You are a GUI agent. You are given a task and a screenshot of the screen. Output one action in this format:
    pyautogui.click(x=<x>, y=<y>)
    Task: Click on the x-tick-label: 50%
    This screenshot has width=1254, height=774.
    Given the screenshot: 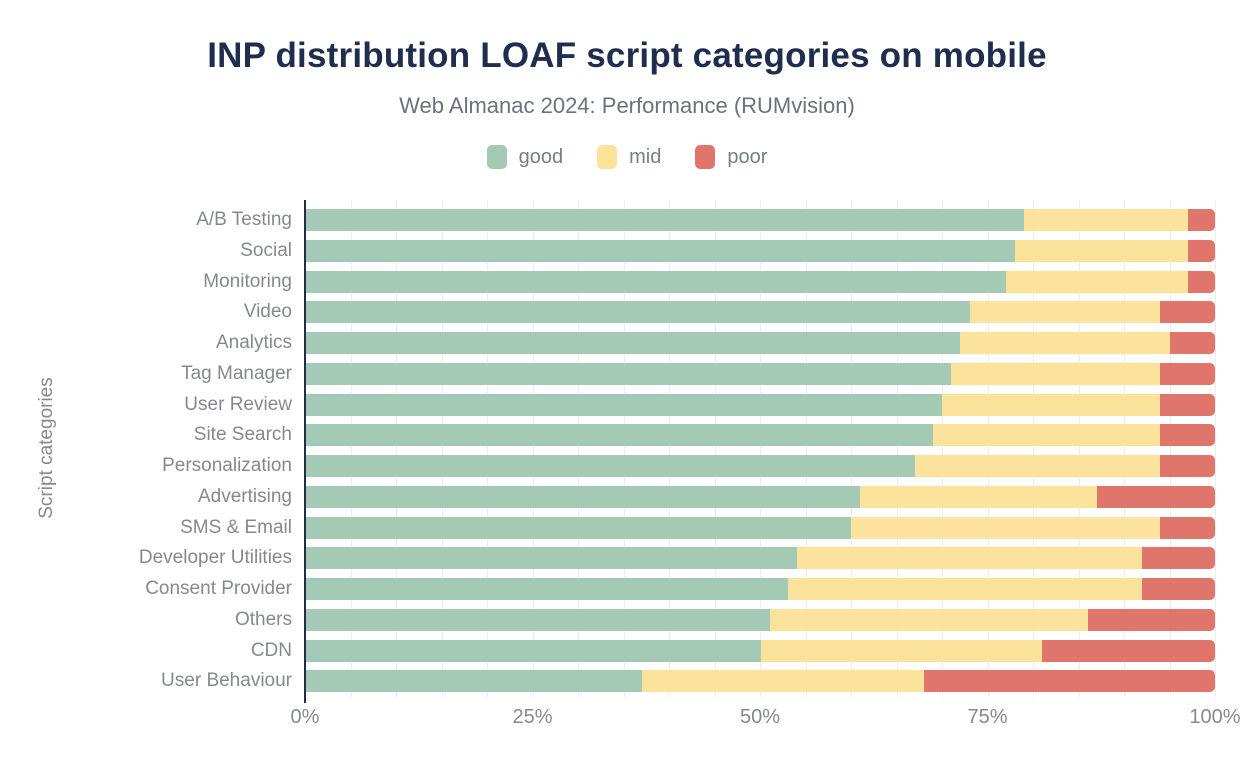 What is the action you would take?
    pyautogui.click(x=760, y=717)
    